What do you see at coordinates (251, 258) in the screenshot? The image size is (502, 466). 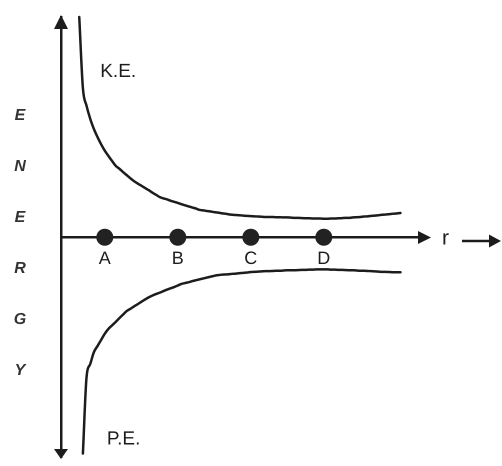 I see `x-tick-label: C` at bounding box center [251, 258].